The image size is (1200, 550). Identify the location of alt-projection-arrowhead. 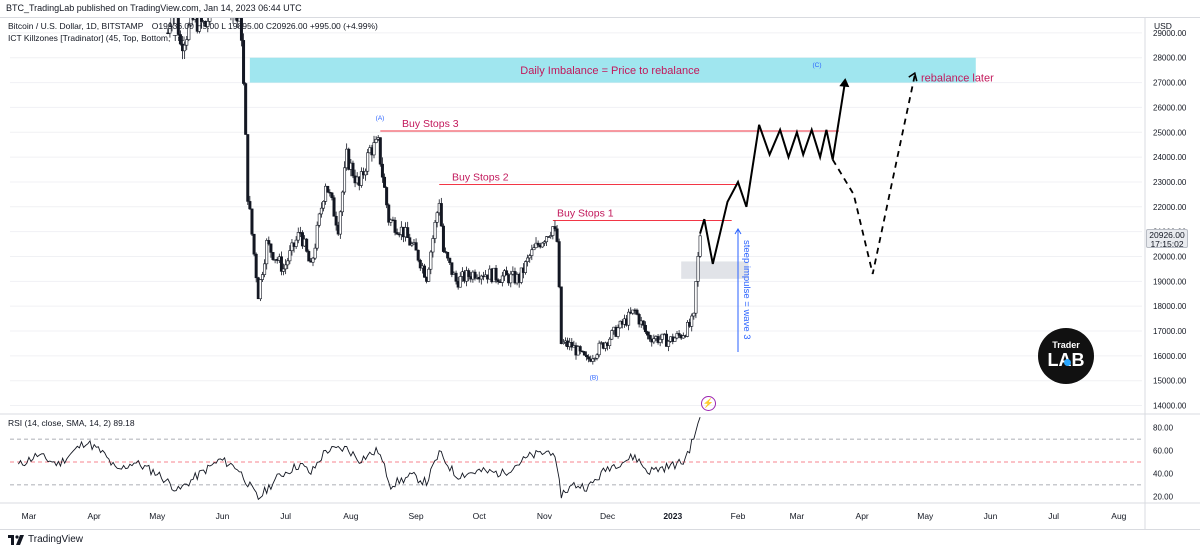
(913, 76).